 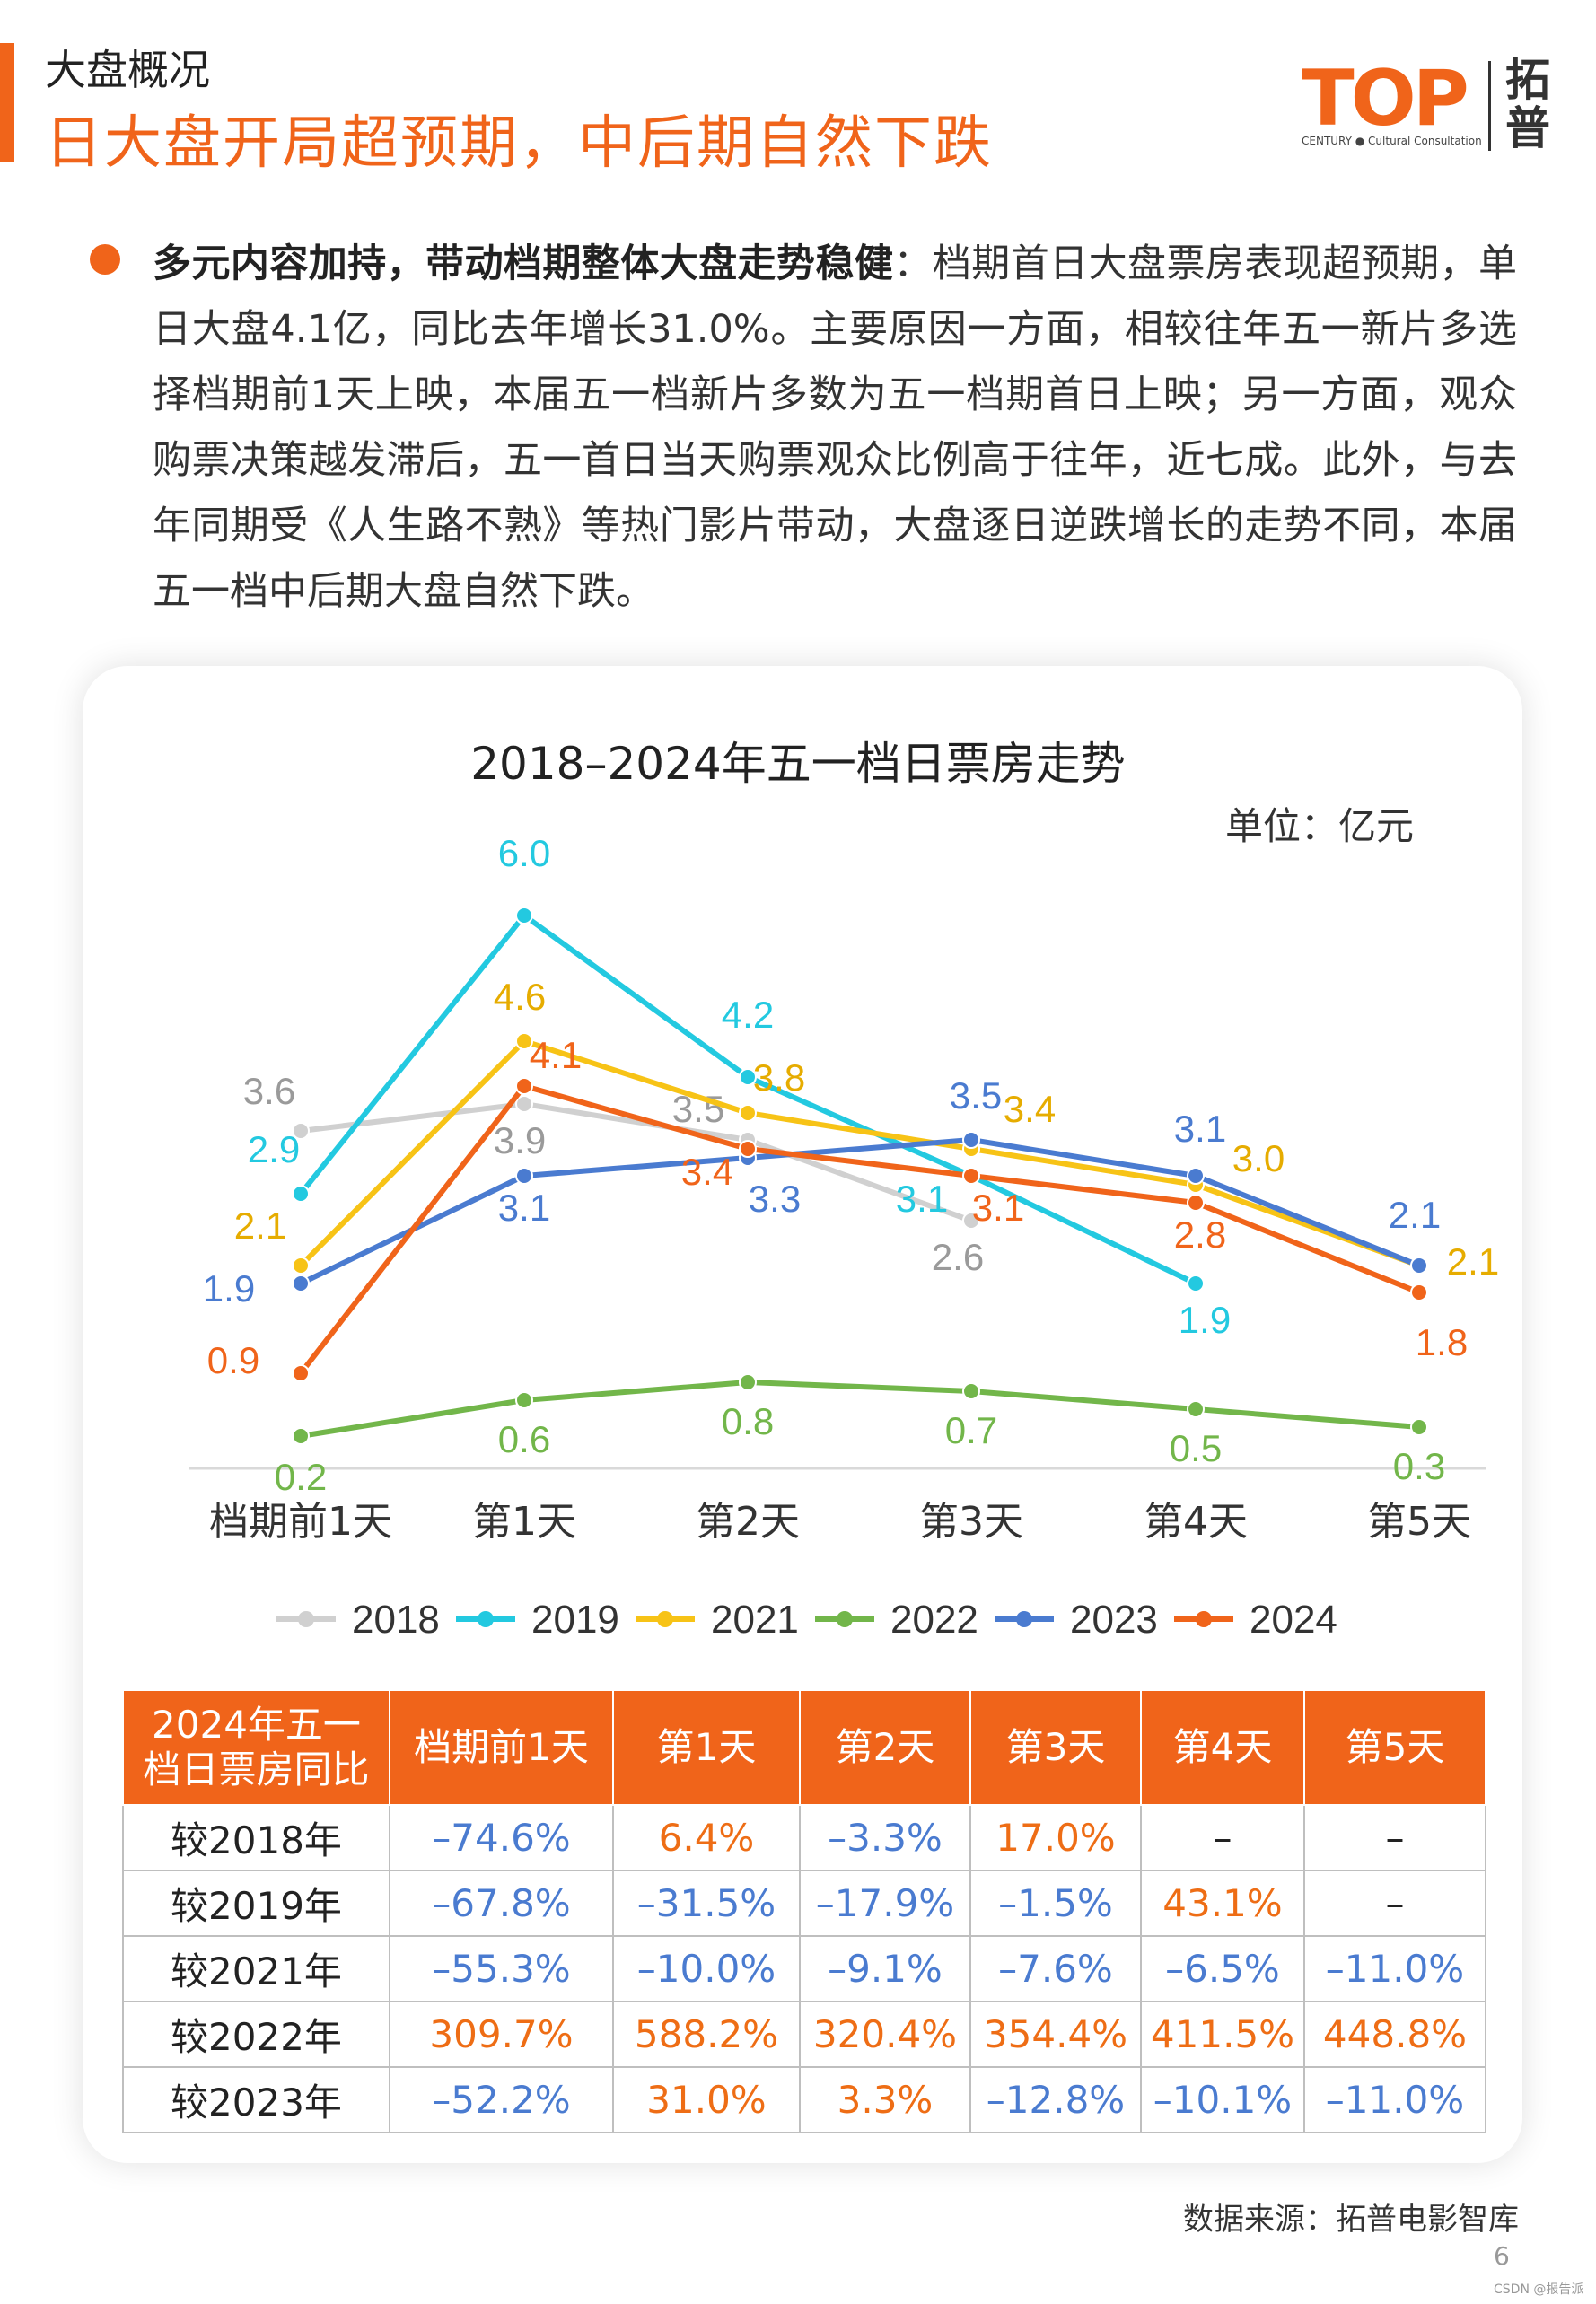 What do you see at coordinates (575, 1620) in the screenshot?
I see `legend-label: 2019` at bounding box center [575, 1620].